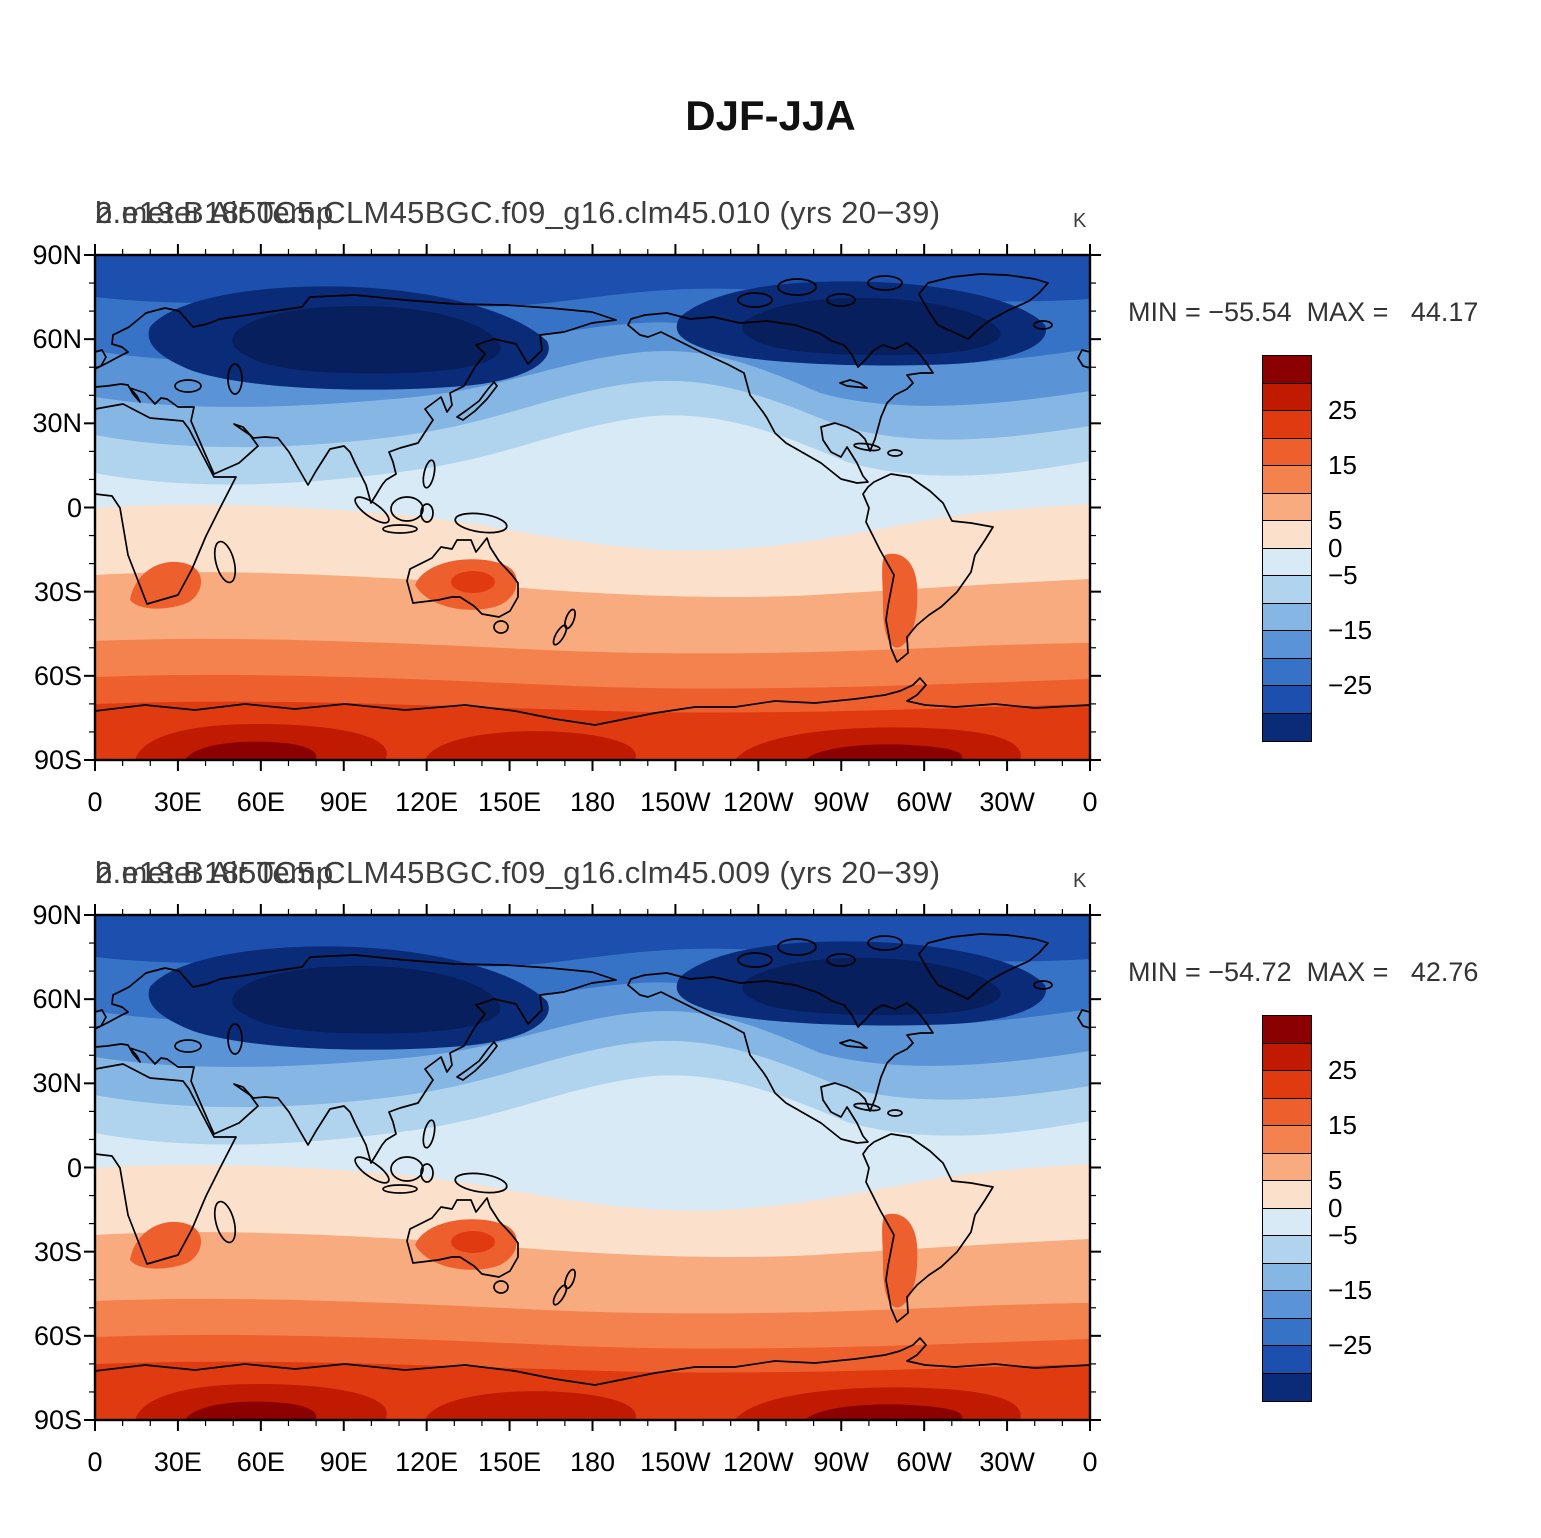 Image resolution: width=1541 pixels, height=1538 pixels. I want to click on figure-title: DJF-JJA, so click(770, 115).